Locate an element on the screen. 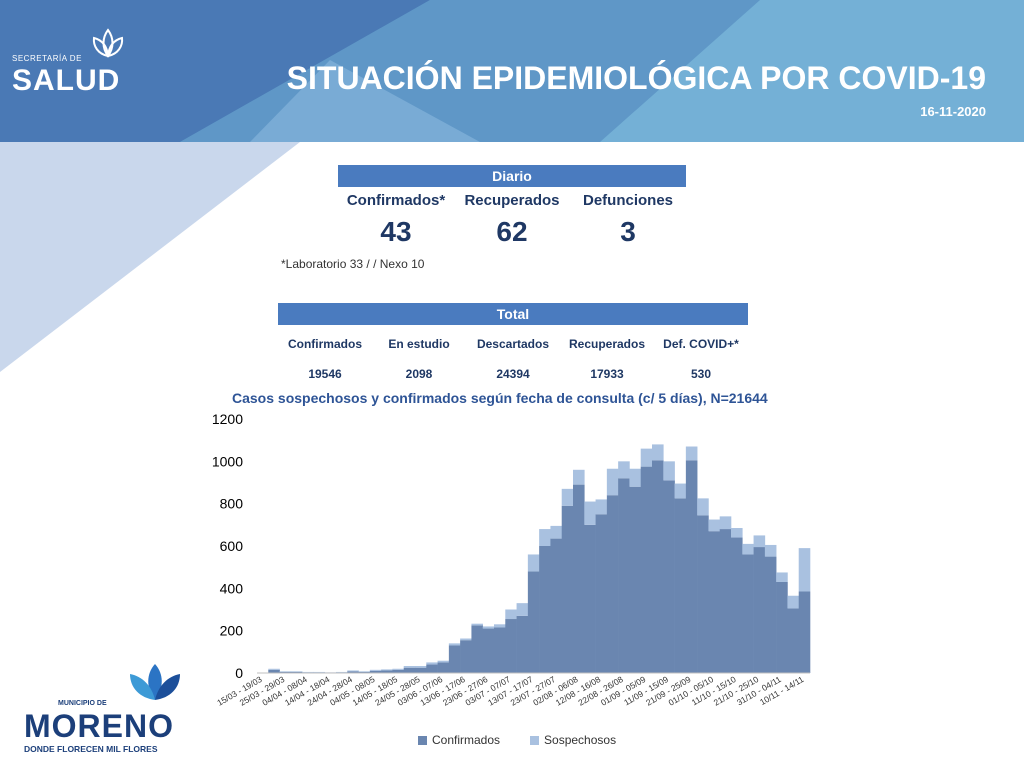 The image size is (1024, 768). flower-icon is located at coordinates (108, 43).